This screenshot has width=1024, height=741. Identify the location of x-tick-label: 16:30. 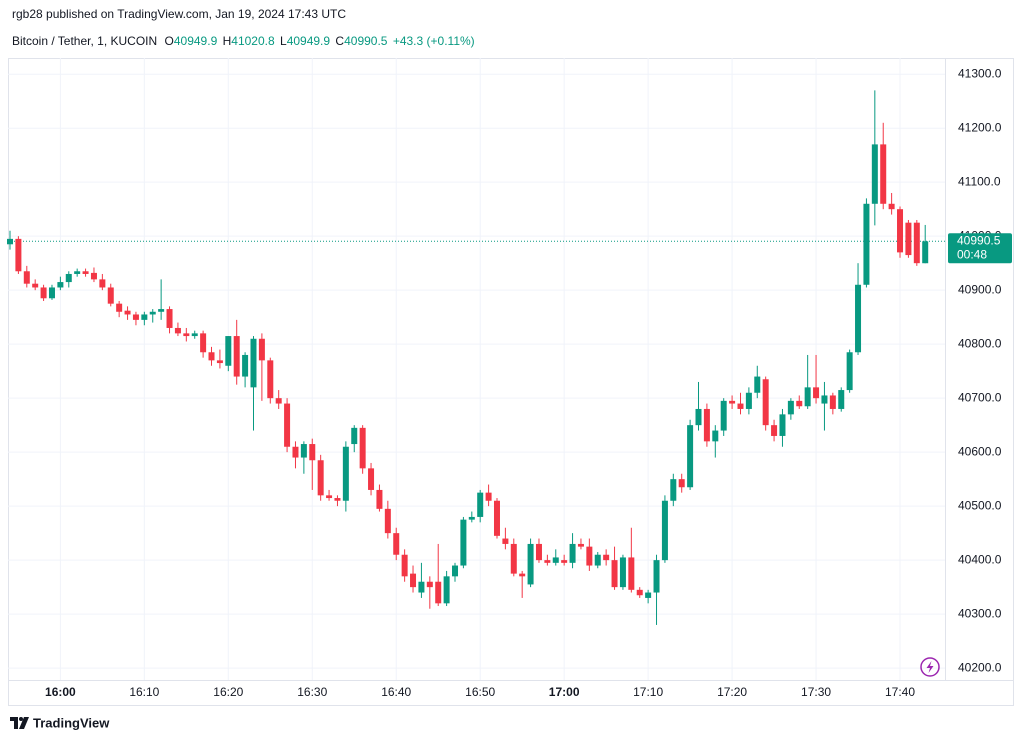
(312, 692).